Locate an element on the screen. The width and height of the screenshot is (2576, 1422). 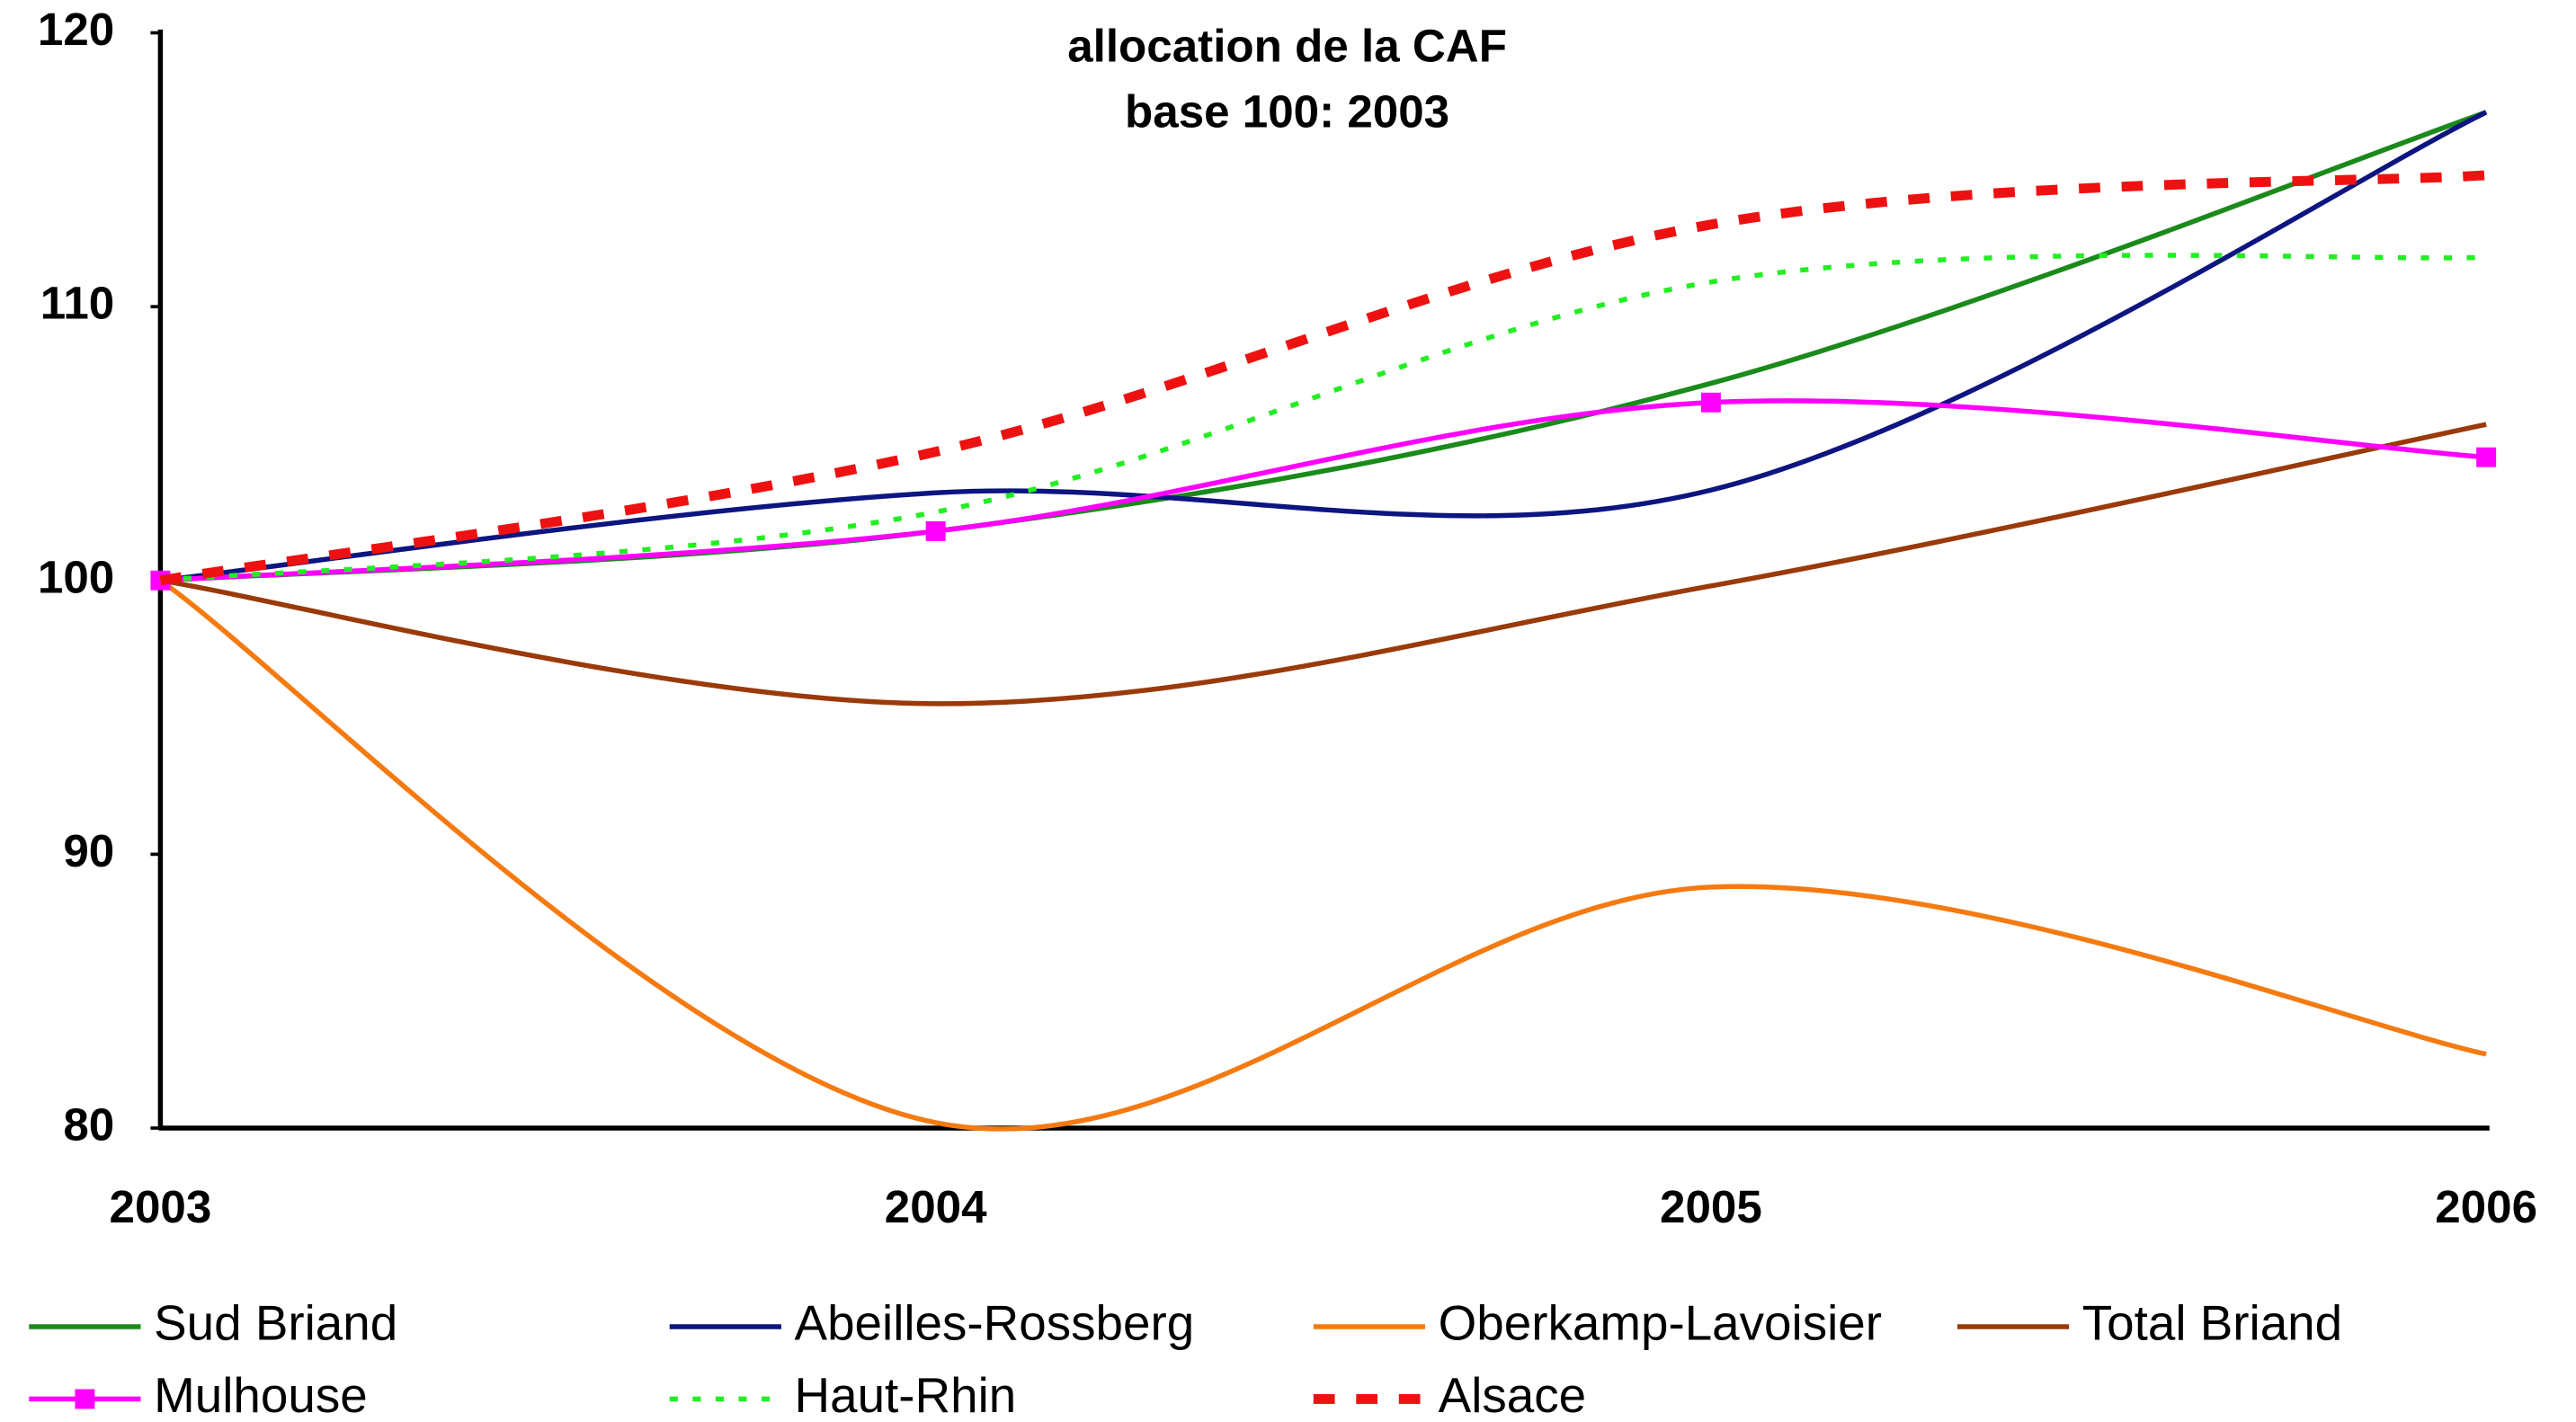
legend-label: Total Briand is located at coordinates (2212, 1323).